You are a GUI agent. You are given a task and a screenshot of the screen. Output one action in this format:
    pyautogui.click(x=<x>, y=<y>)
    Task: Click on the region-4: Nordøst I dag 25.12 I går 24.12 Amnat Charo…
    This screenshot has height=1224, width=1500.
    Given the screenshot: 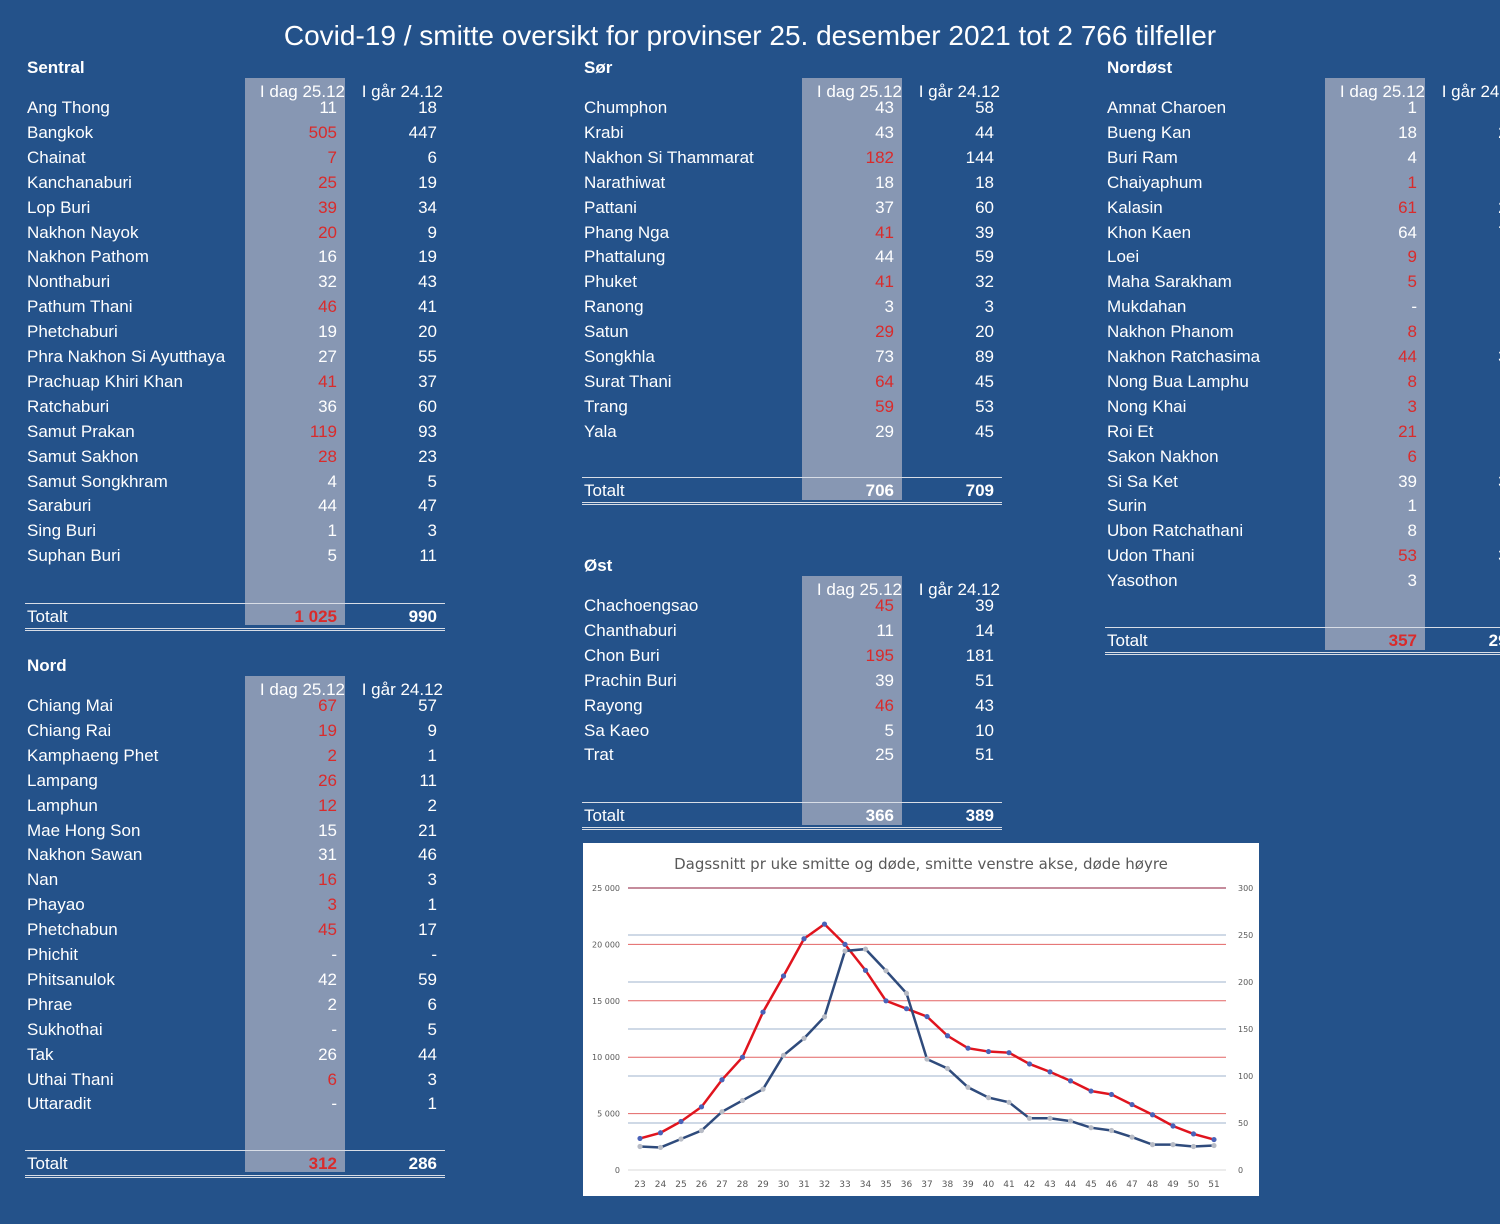 What is the action you would take?
    pyautogui.click(x=1302, y=356)
    